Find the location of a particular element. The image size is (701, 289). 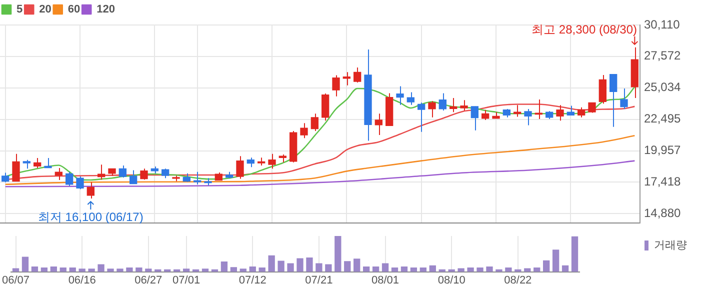

x-tick-label: 07/01 is located at coordinates (186, 280).